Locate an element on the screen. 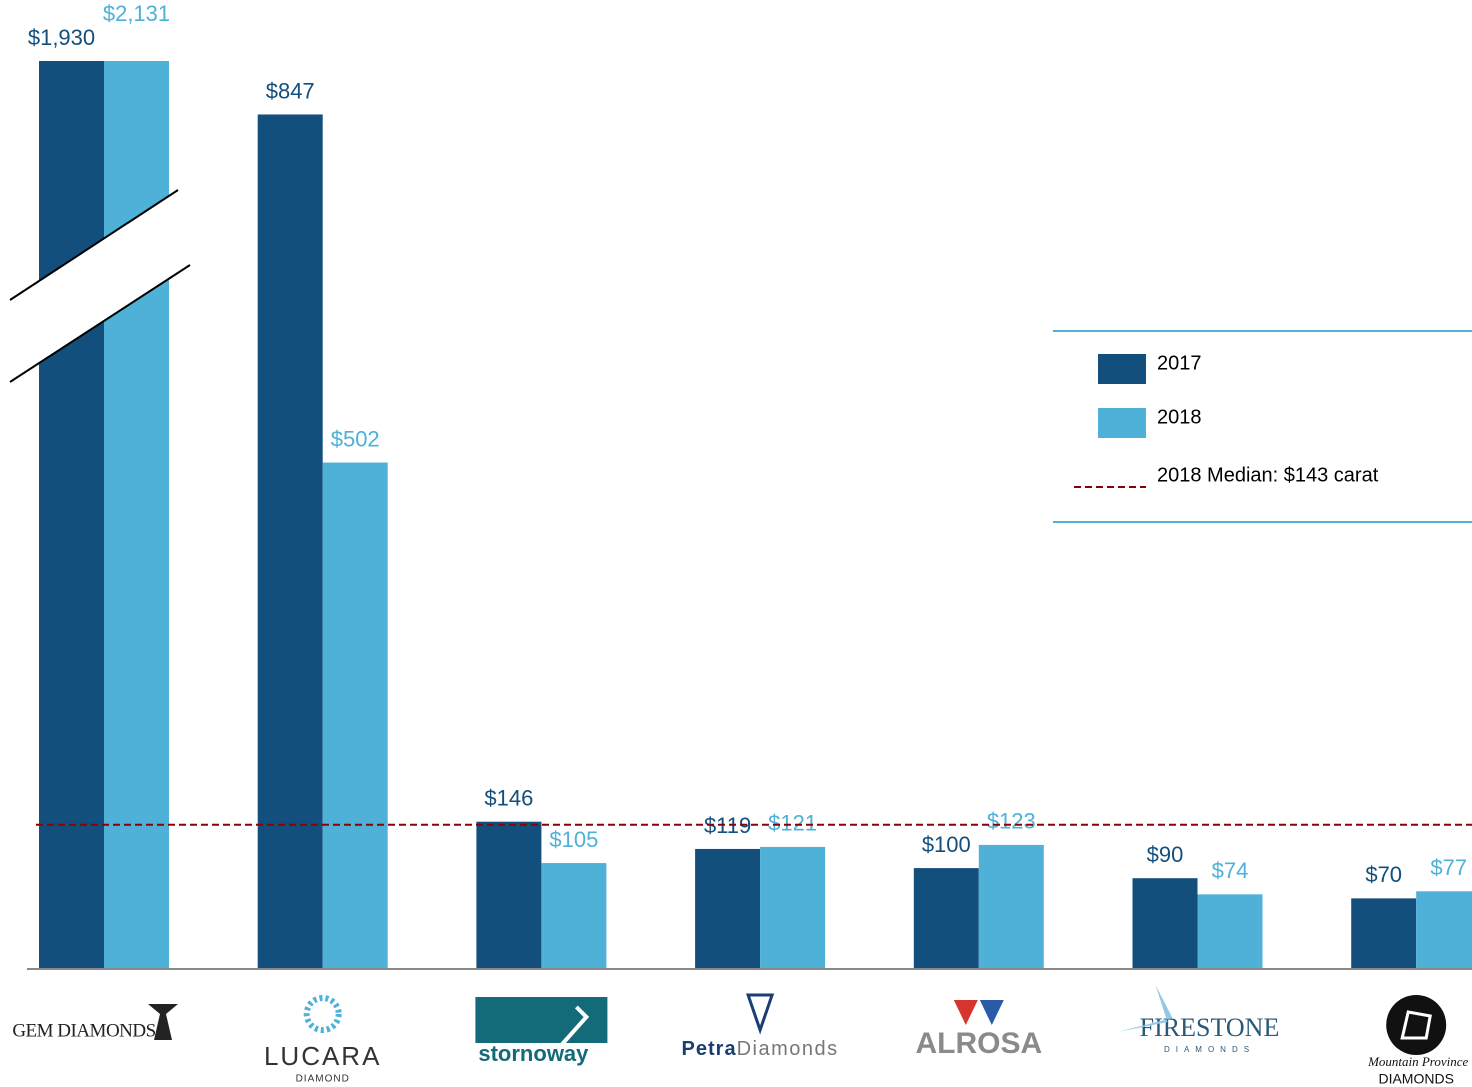 This screenshot has height=1087, width=1472. data-label: $121 is located at coordinates (792, 823).